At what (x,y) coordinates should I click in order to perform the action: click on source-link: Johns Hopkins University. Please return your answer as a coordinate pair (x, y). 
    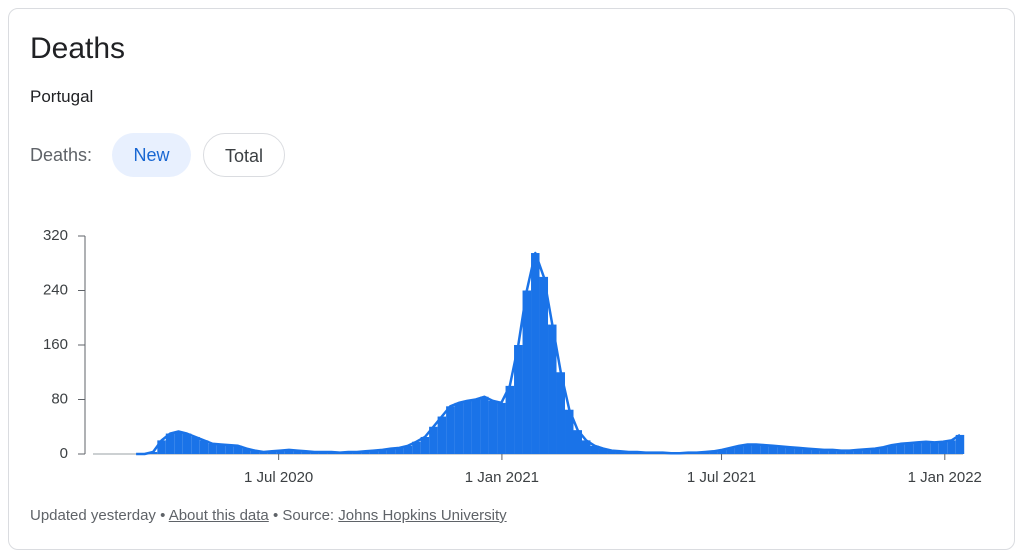
    Looking at the image, I should click on (422, 515).